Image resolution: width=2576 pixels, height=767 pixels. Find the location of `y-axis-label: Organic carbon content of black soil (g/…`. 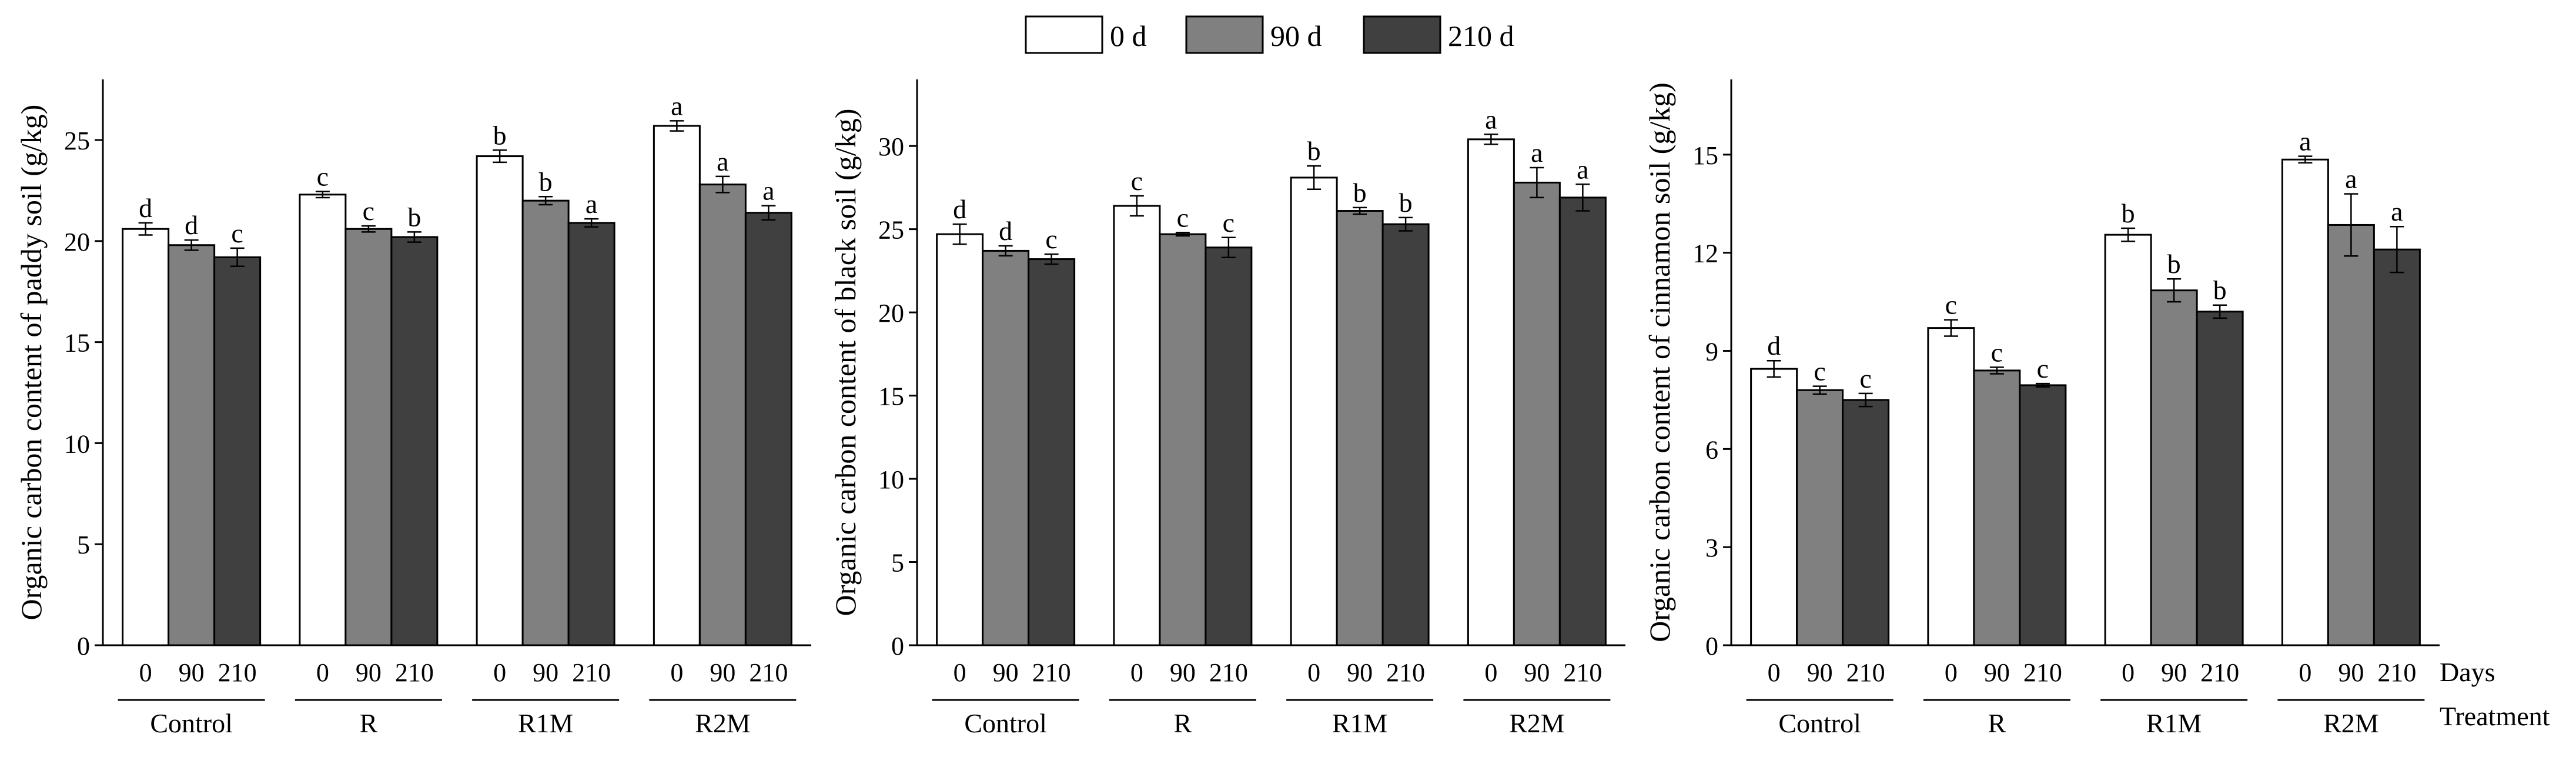

y-axis-label: Organic carbon content of black soil (g/… is located at coordinates (845, 362).